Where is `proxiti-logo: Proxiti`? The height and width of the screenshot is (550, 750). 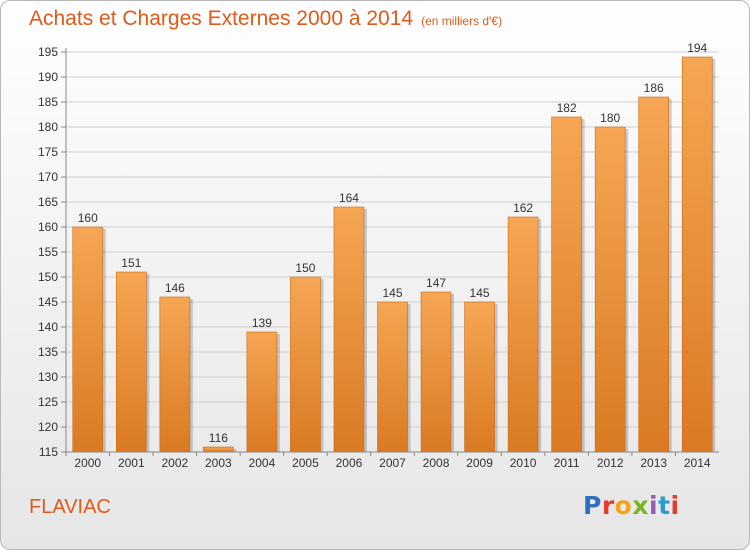
proxiti-logo: Proxiti is located at coordinates (631, 505).